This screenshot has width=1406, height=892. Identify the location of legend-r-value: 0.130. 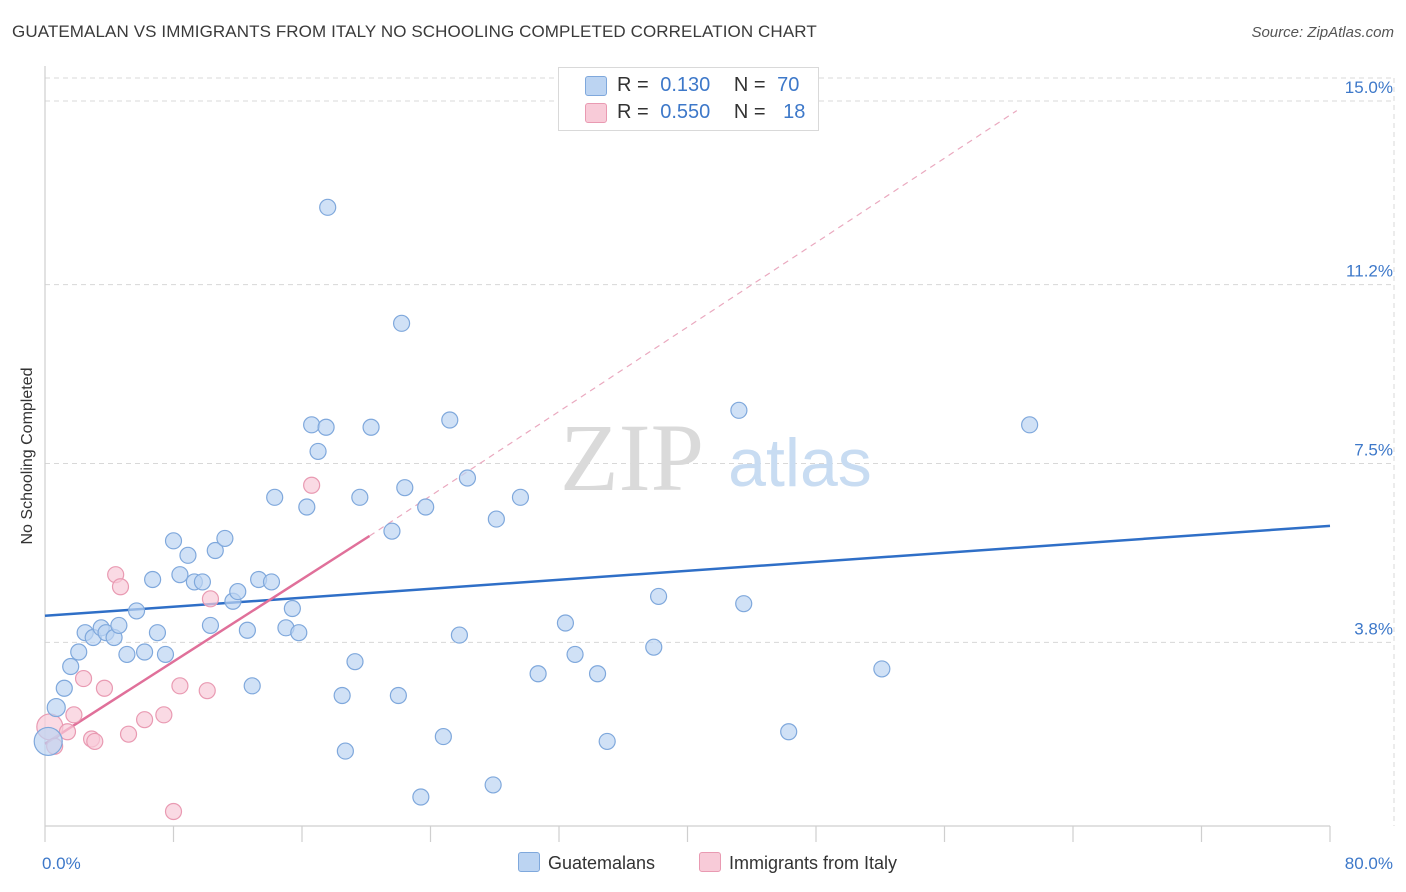
(685, 85).